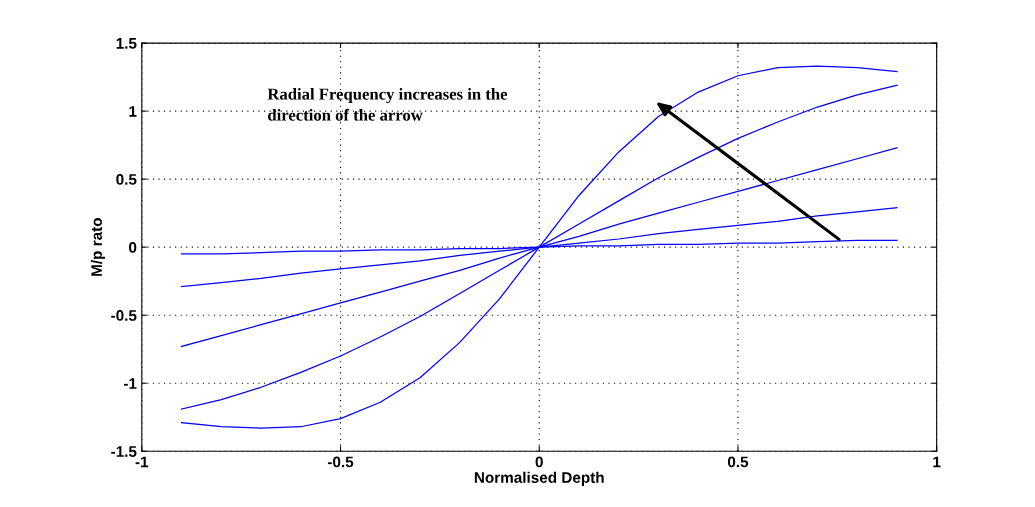  I want to click on y-tick-label: 0, so click(133, 247).